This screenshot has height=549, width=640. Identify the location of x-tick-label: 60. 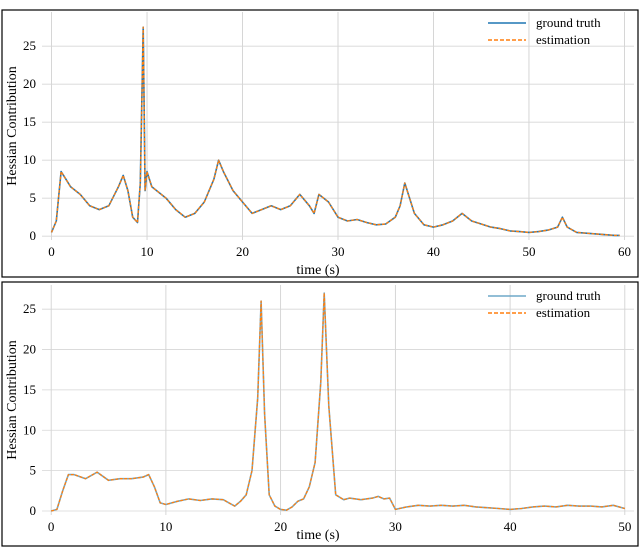
(624, 251).